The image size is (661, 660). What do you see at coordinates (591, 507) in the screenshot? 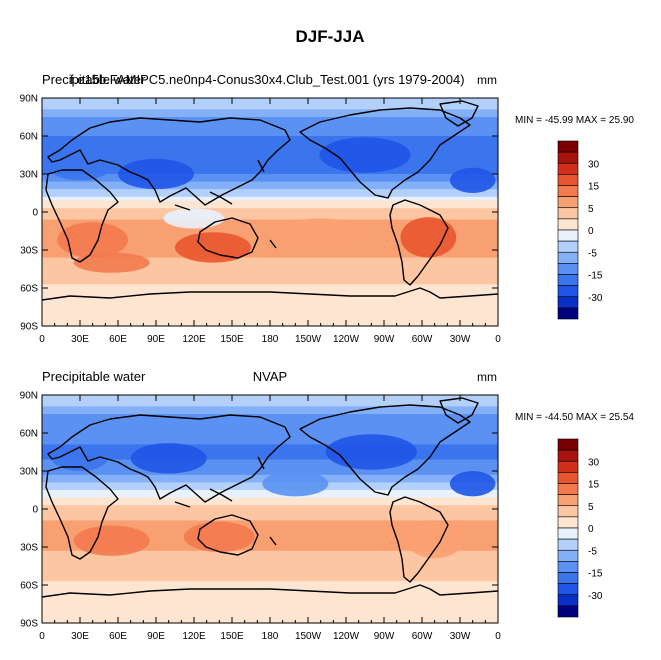
I see `colorbar-label: 5` at bounding box center [591, 507].